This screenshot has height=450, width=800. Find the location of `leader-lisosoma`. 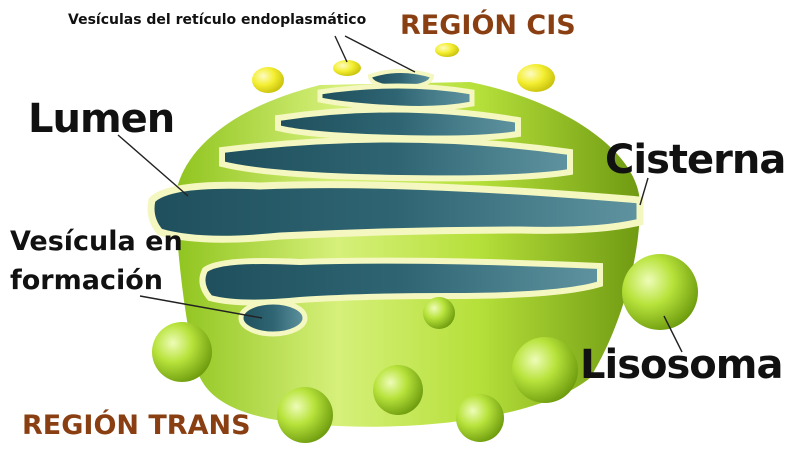

leader-lisosoma is located at coordinates (673, 334).